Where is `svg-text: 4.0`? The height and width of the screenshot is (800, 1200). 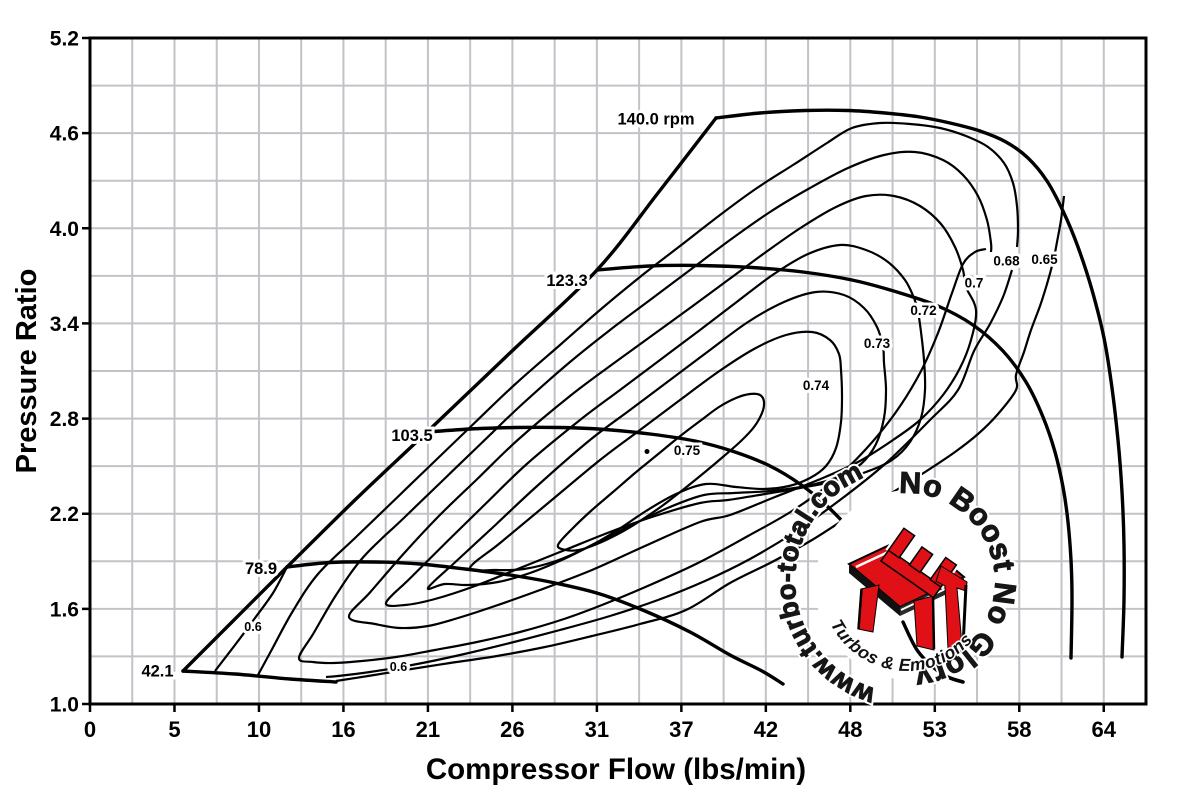 svg-text: 4.0 is located at coordinates (64, 229).